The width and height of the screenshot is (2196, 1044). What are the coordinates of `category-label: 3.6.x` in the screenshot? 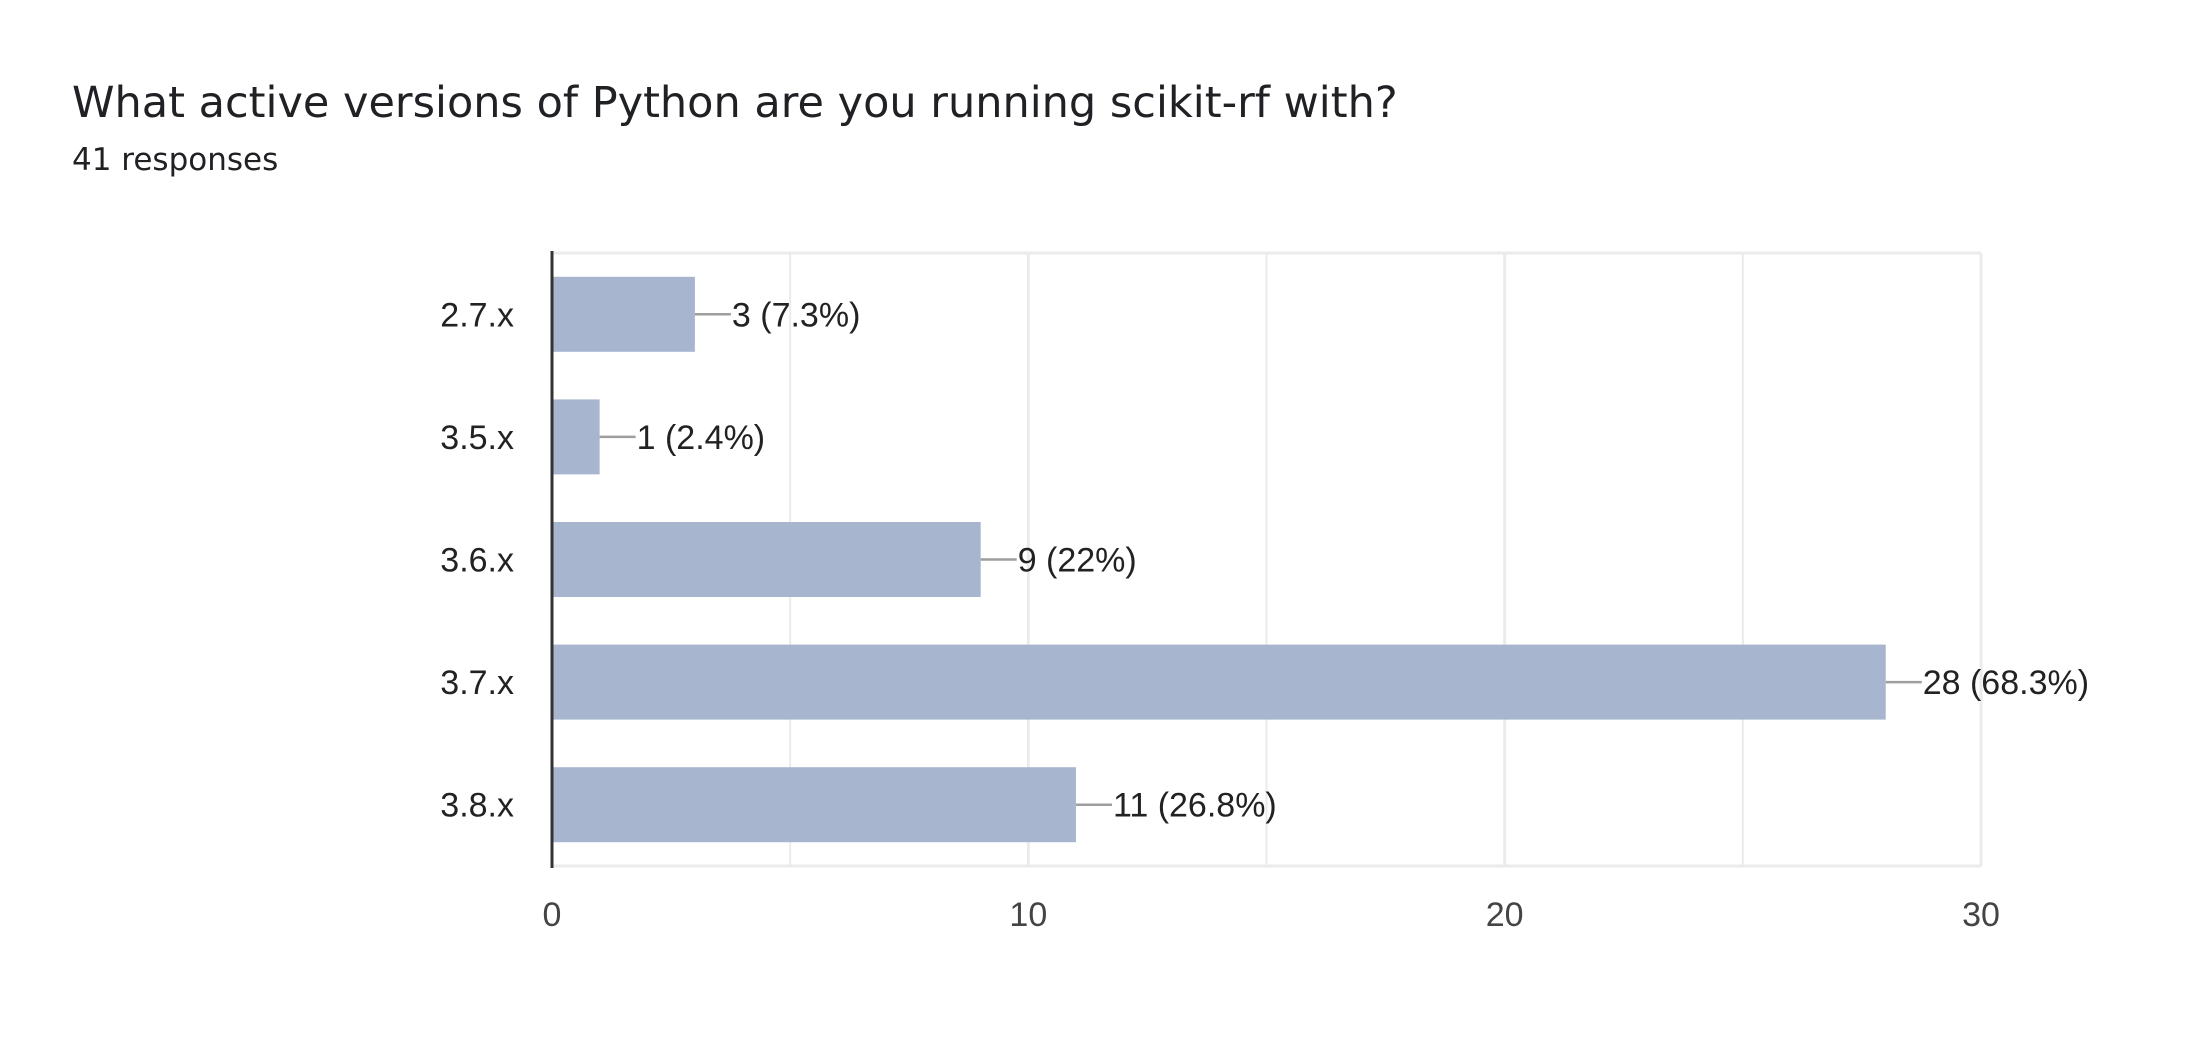 It's located at (477, 561).